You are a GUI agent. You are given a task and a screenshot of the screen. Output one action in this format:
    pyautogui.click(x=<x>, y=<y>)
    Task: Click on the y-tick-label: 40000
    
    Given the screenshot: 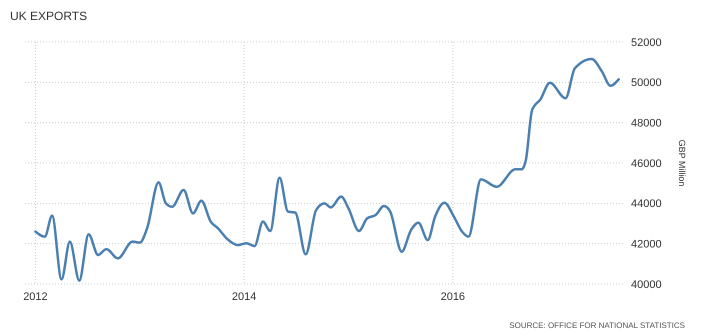 What is the action you would take?
    pyautogui.click(x=646, y=284)
    